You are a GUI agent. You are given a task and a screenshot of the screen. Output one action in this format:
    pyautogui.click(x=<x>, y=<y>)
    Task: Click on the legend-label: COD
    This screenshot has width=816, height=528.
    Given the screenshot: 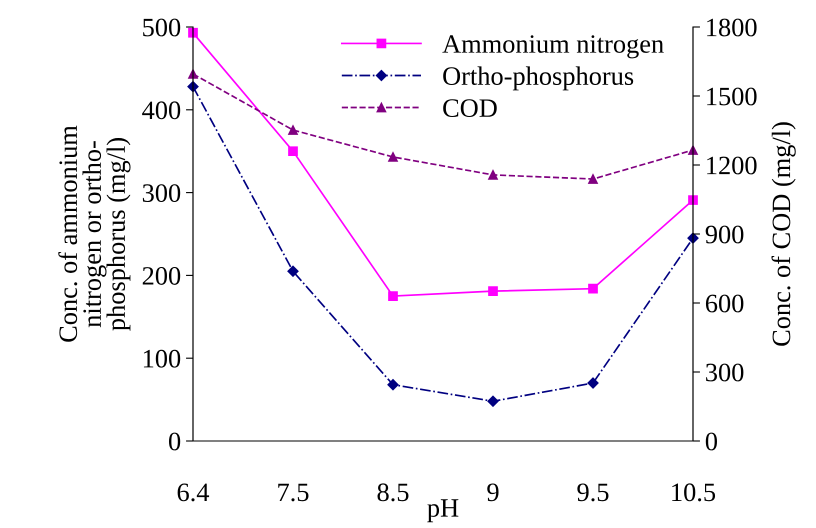 What is the action you would take?
    pyautogui.click(x=470, y=108)
    